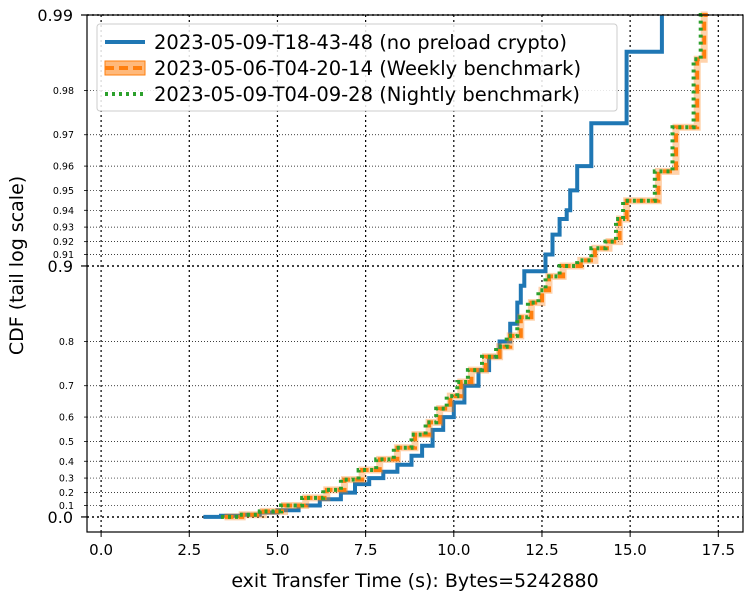 This screenshot has width=750, height=600. I want to click on y-minor-tick-label: 0.92, so click(63, 242).